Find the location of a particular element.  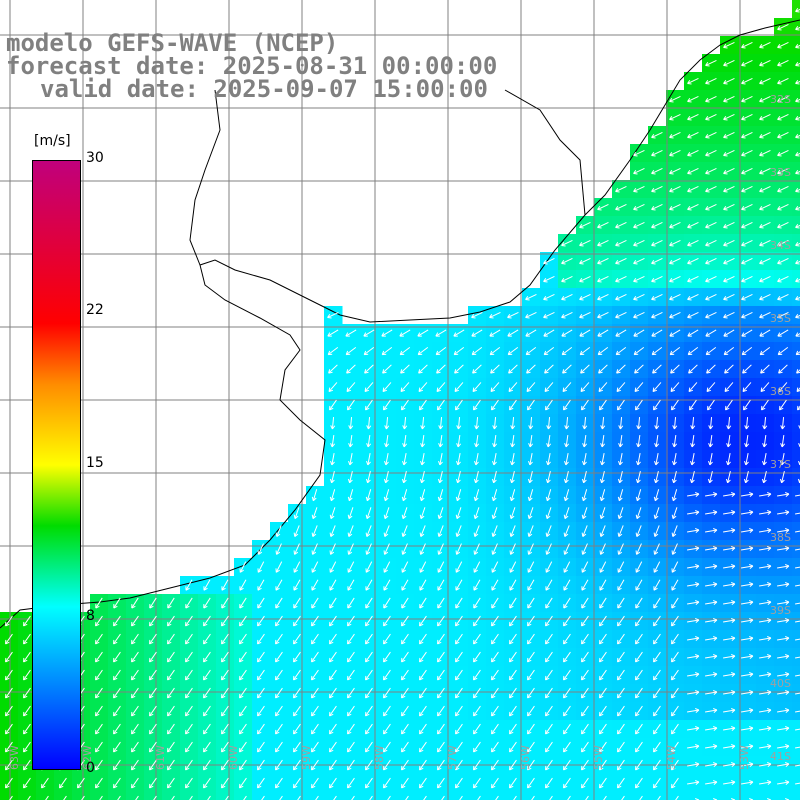

lat-label: 38S is located at coordinates (780, 537).